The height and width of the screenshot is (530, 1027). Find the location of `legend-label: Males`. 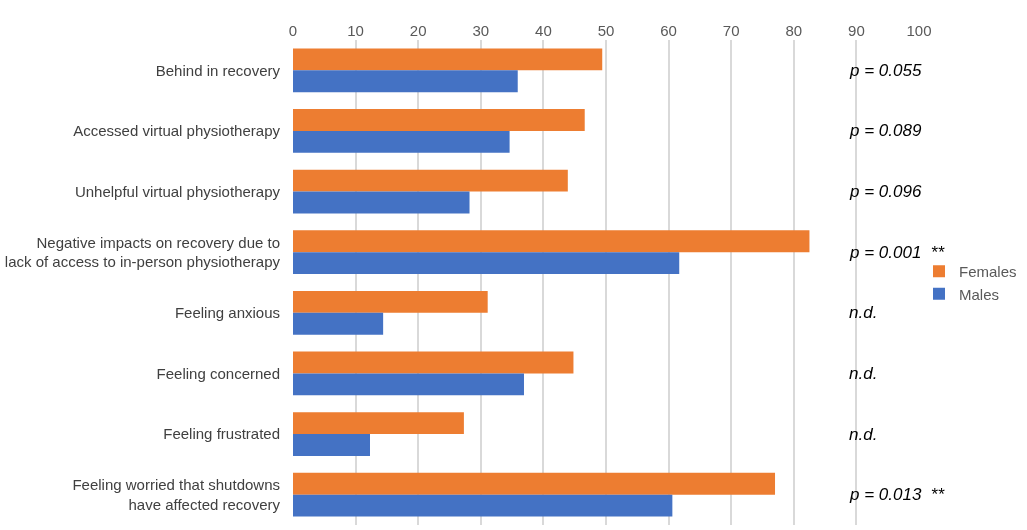

legend-label: Males is located at coordinates (979, 294).